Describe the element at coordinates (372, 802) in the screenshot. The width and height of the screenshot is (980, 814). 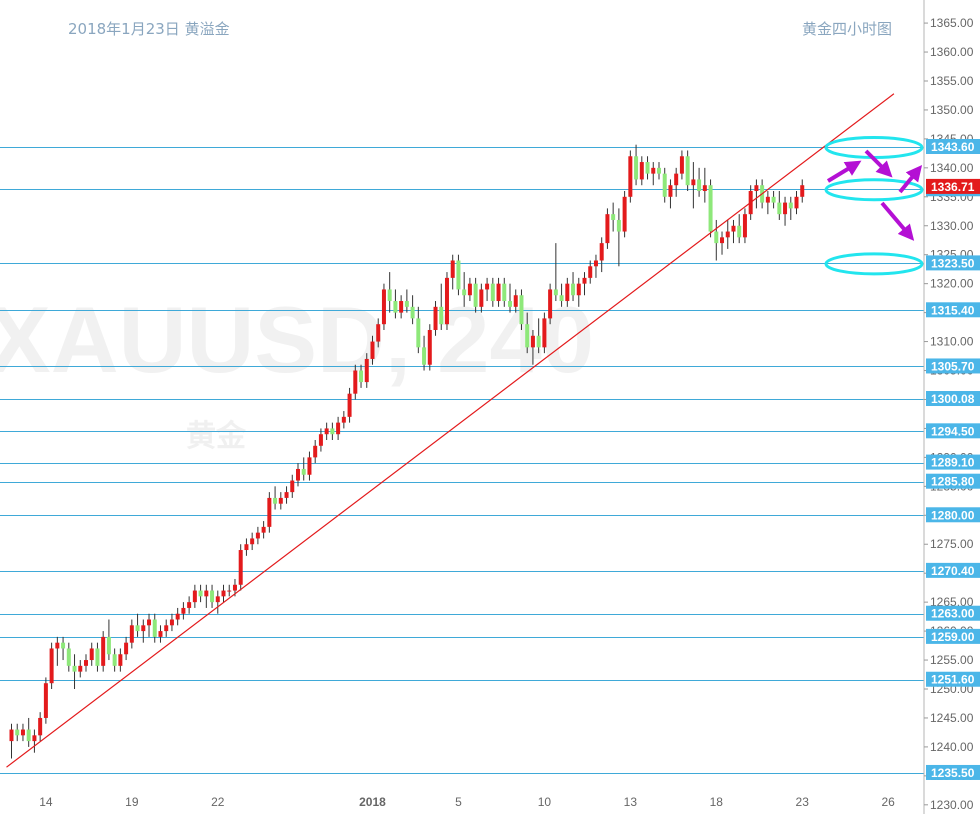
I see `x-tick-label: 2018` at that location.